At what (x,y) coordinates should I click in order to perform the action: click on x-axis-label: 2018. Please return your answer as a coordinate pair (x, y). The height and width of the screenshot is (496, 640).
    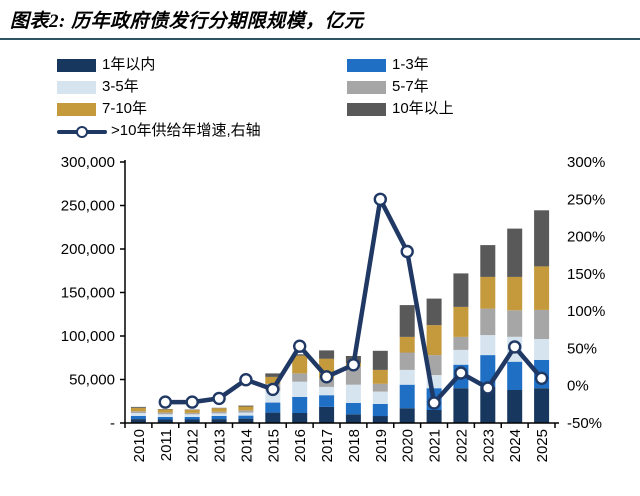
    Looking at the image, I should click on (354, 445).